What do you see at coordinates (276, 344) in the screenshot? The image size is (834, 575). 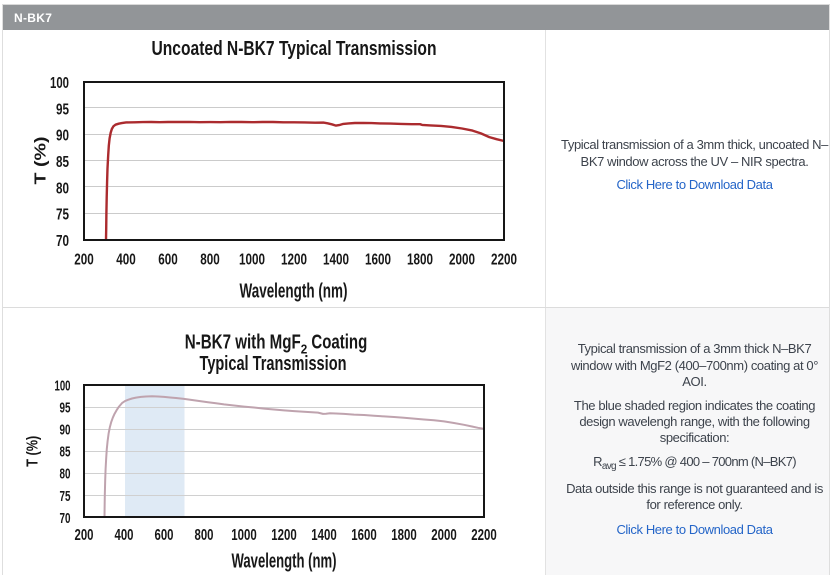 I see `svg-text: N-BK7 with MgF2 Coating` at bounding box center [276, 344].